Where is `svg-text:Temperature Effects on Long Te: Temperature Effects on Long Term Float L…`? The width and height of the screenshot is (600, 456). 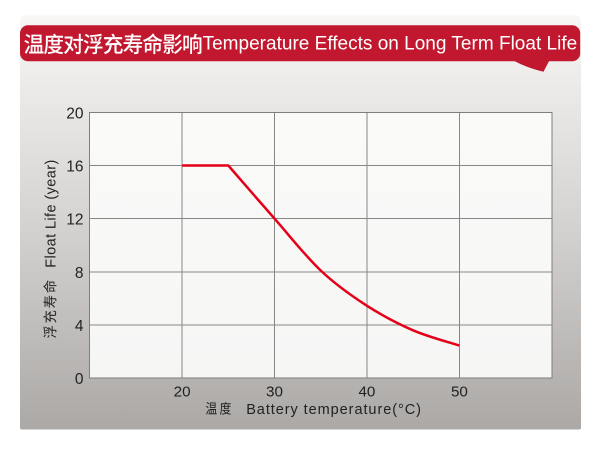 svg-text:Temperature Effects on Long Te: Temperature Effects on Long Term Float L… is located at coordinates (390, 43).